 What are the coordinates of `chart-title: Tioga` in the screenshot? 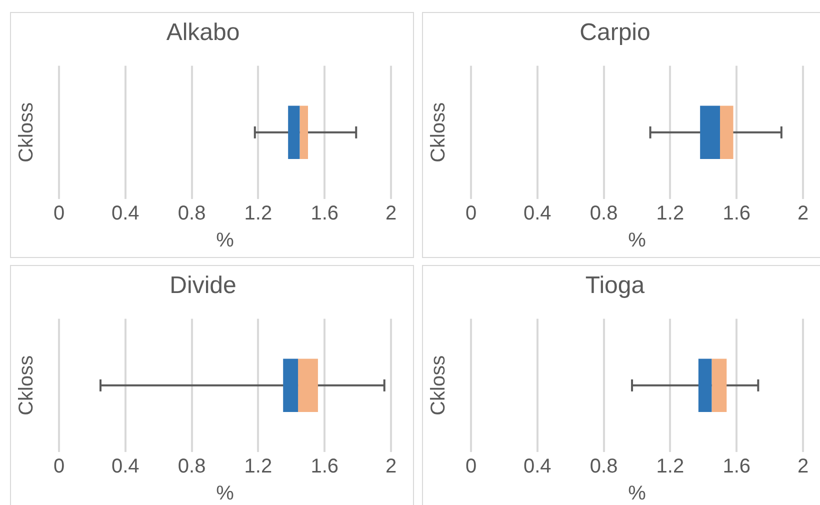 It's located at (615, 286).